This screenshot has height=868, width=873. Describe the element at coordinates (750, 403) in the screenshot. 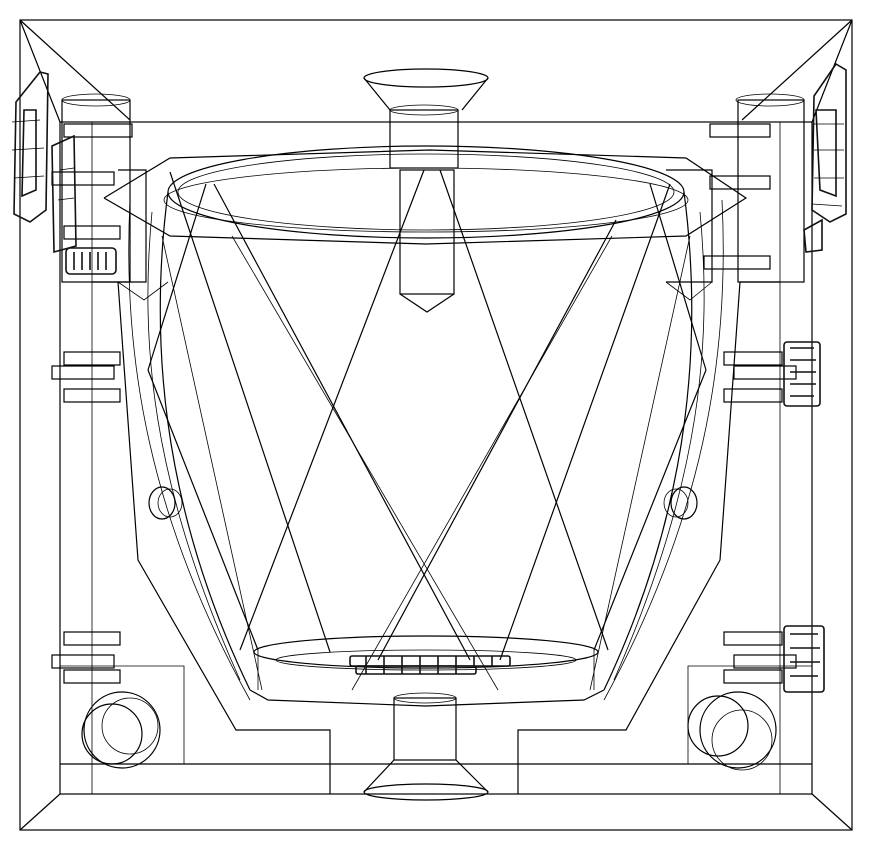

I see `guide-pins-right` at that location.